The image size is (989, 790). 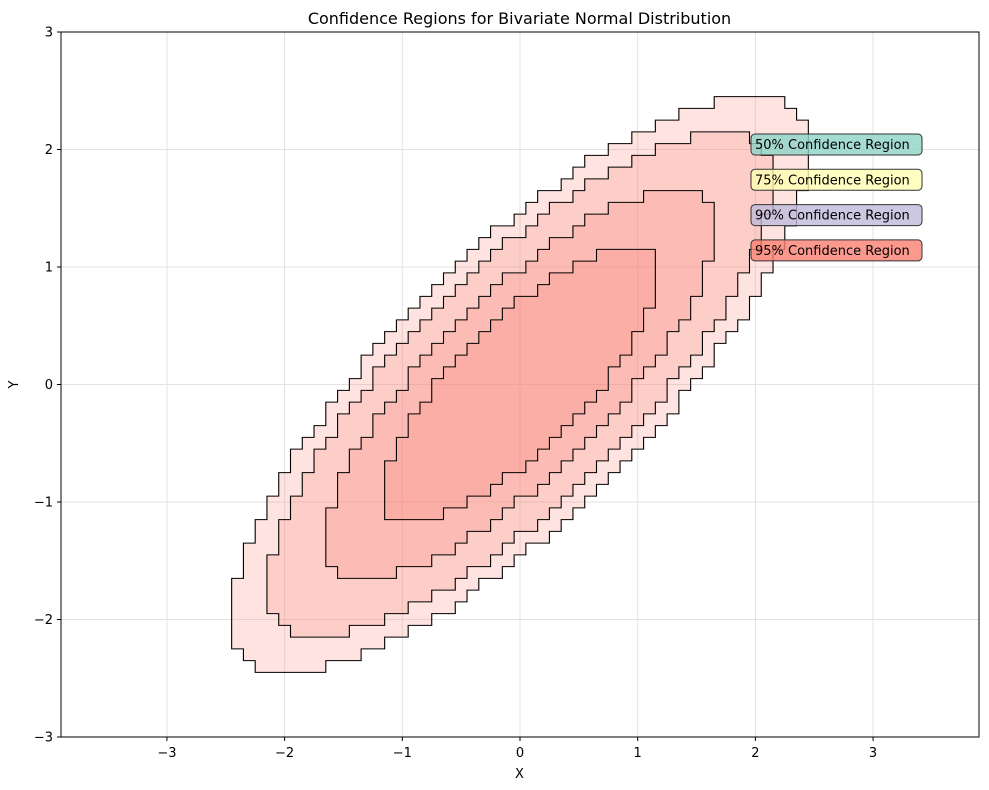 I want to click on y-axis-ticks: −3 −2 −1 0 1 2 3, so click(x=47, y=386).